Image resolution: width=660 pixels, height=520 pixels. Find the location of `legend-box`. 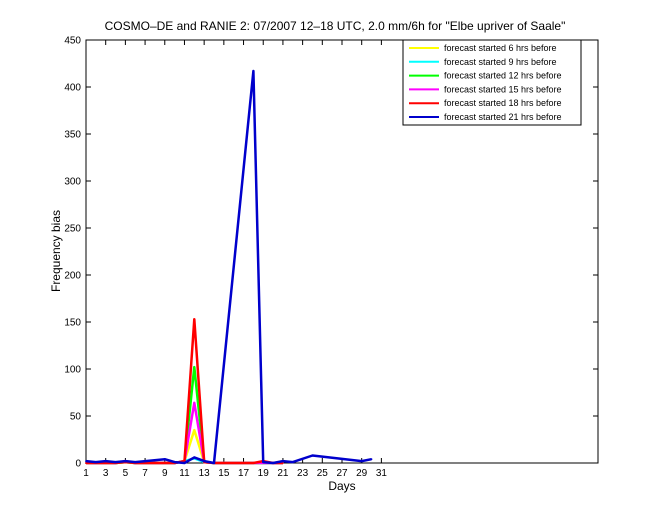

legend-box is located at coordinates (492, 82).